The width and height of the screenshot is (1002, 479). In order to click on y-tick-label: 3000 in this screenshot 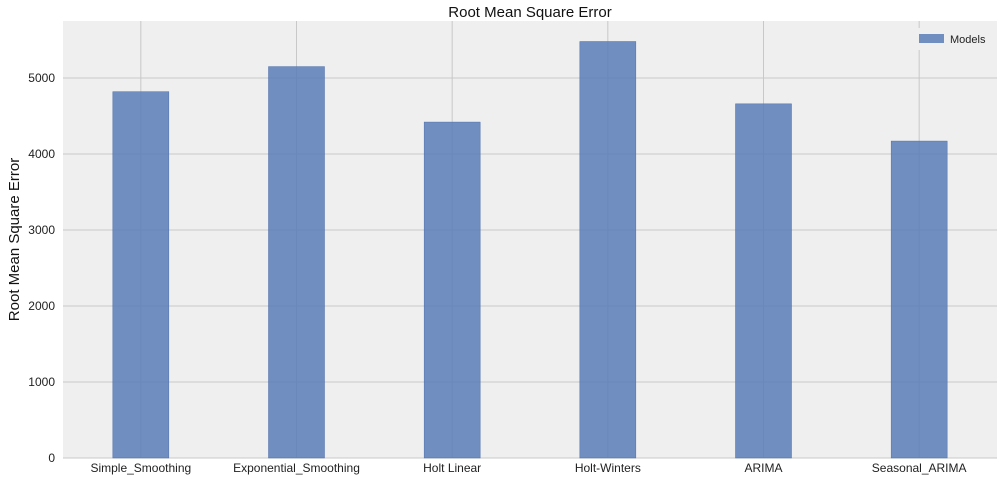, I will do `click(41, 230)`.